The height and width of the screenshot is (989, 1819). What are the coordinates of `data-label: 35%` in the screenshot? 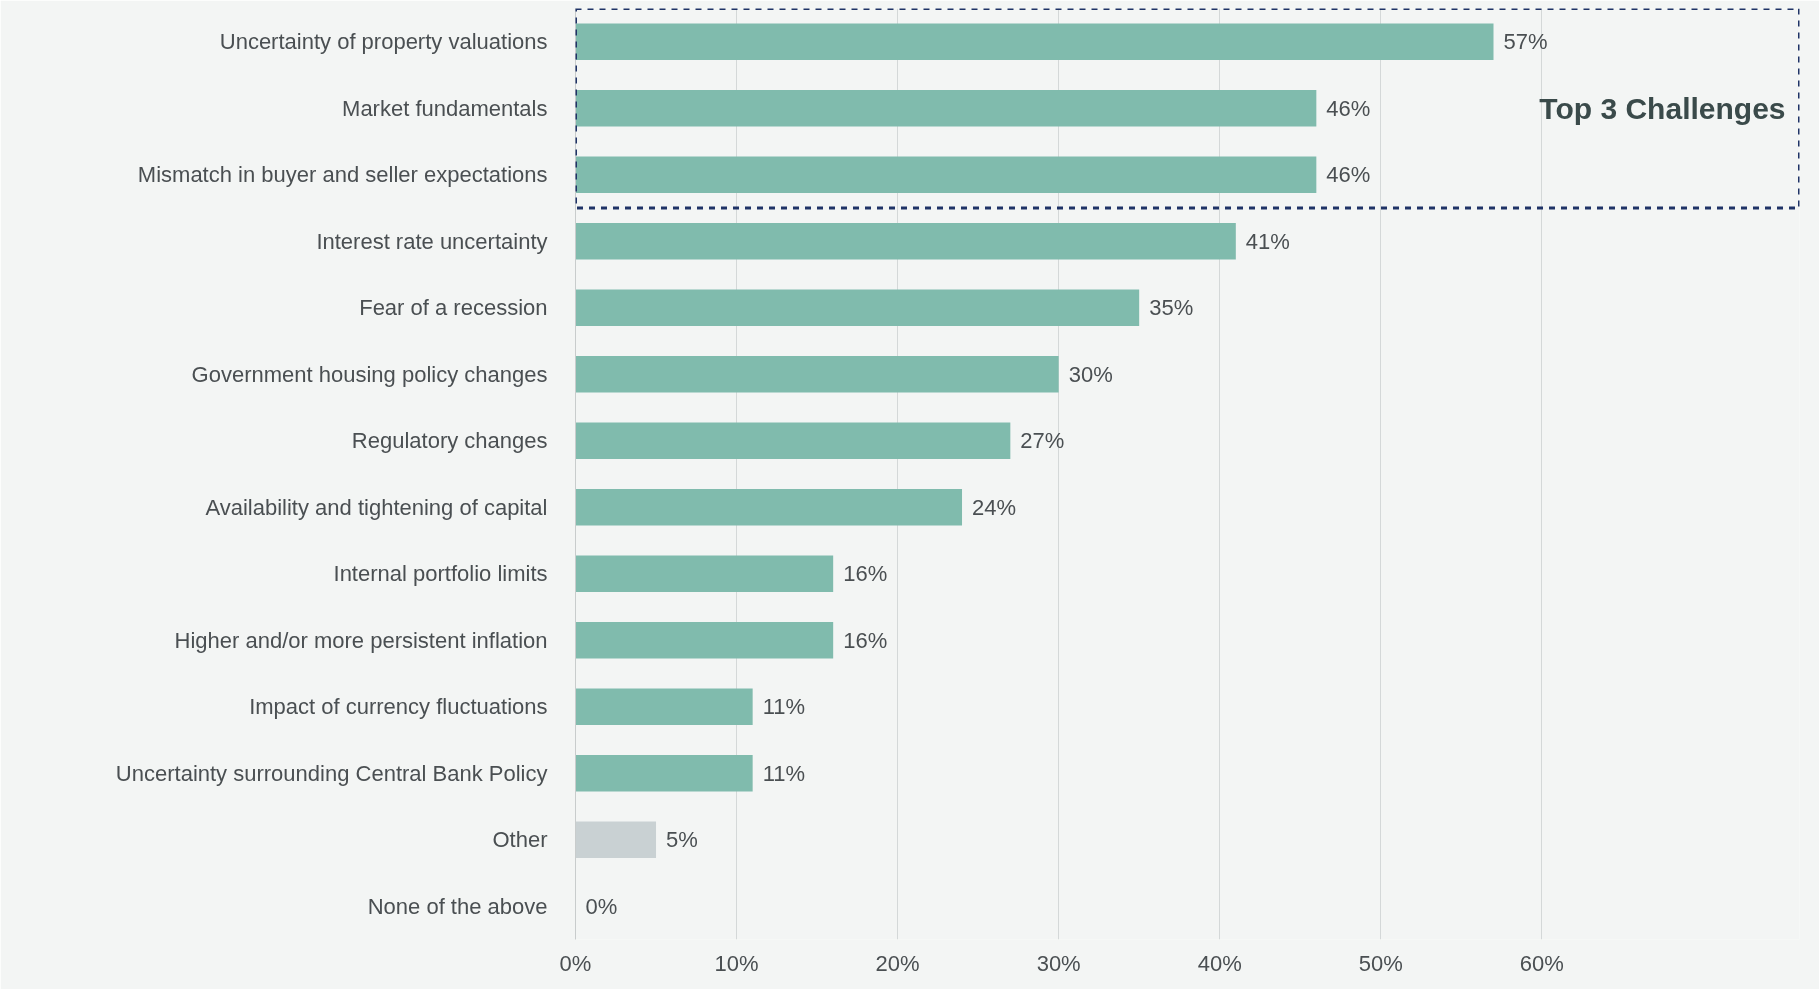 It's located at (1171, 308).